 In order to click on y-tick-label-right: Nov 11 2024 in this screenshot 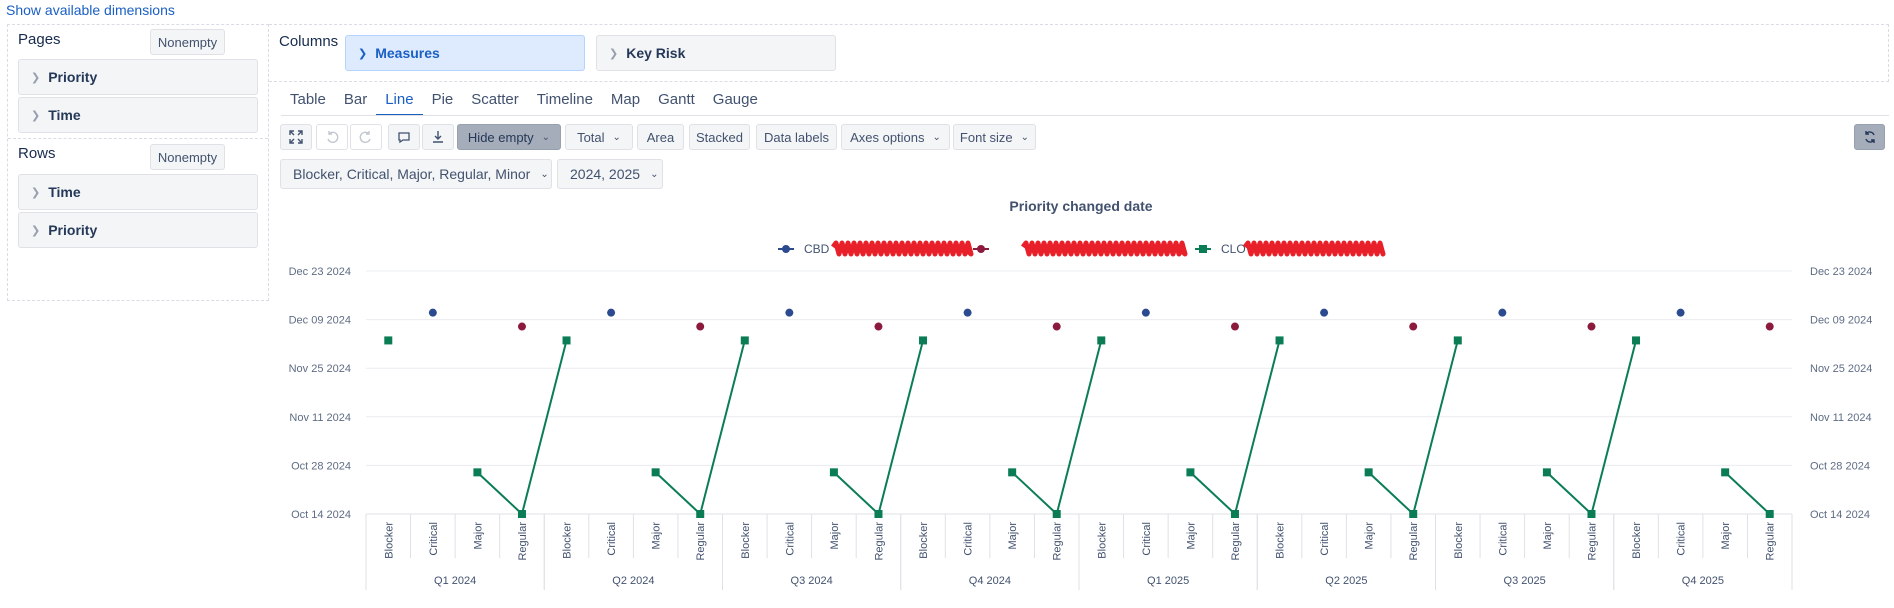, I will do `click(1841, 418)`.